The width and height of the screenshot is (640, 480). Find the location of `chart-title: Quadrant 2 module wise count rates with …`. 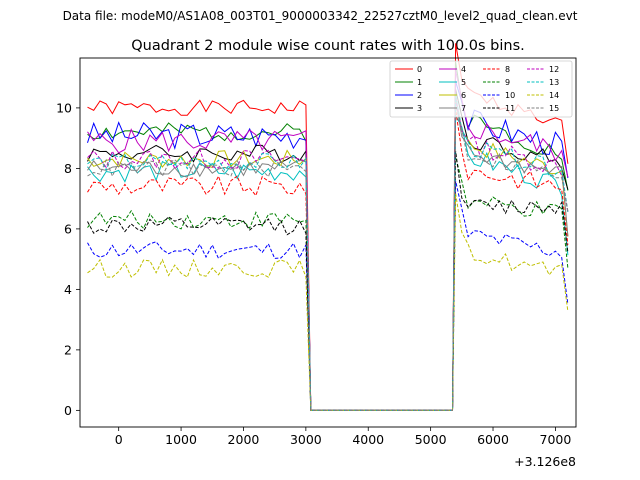

chart-title: Quadrant 2 module wise count rates with … is located at coordinates (328, 46).